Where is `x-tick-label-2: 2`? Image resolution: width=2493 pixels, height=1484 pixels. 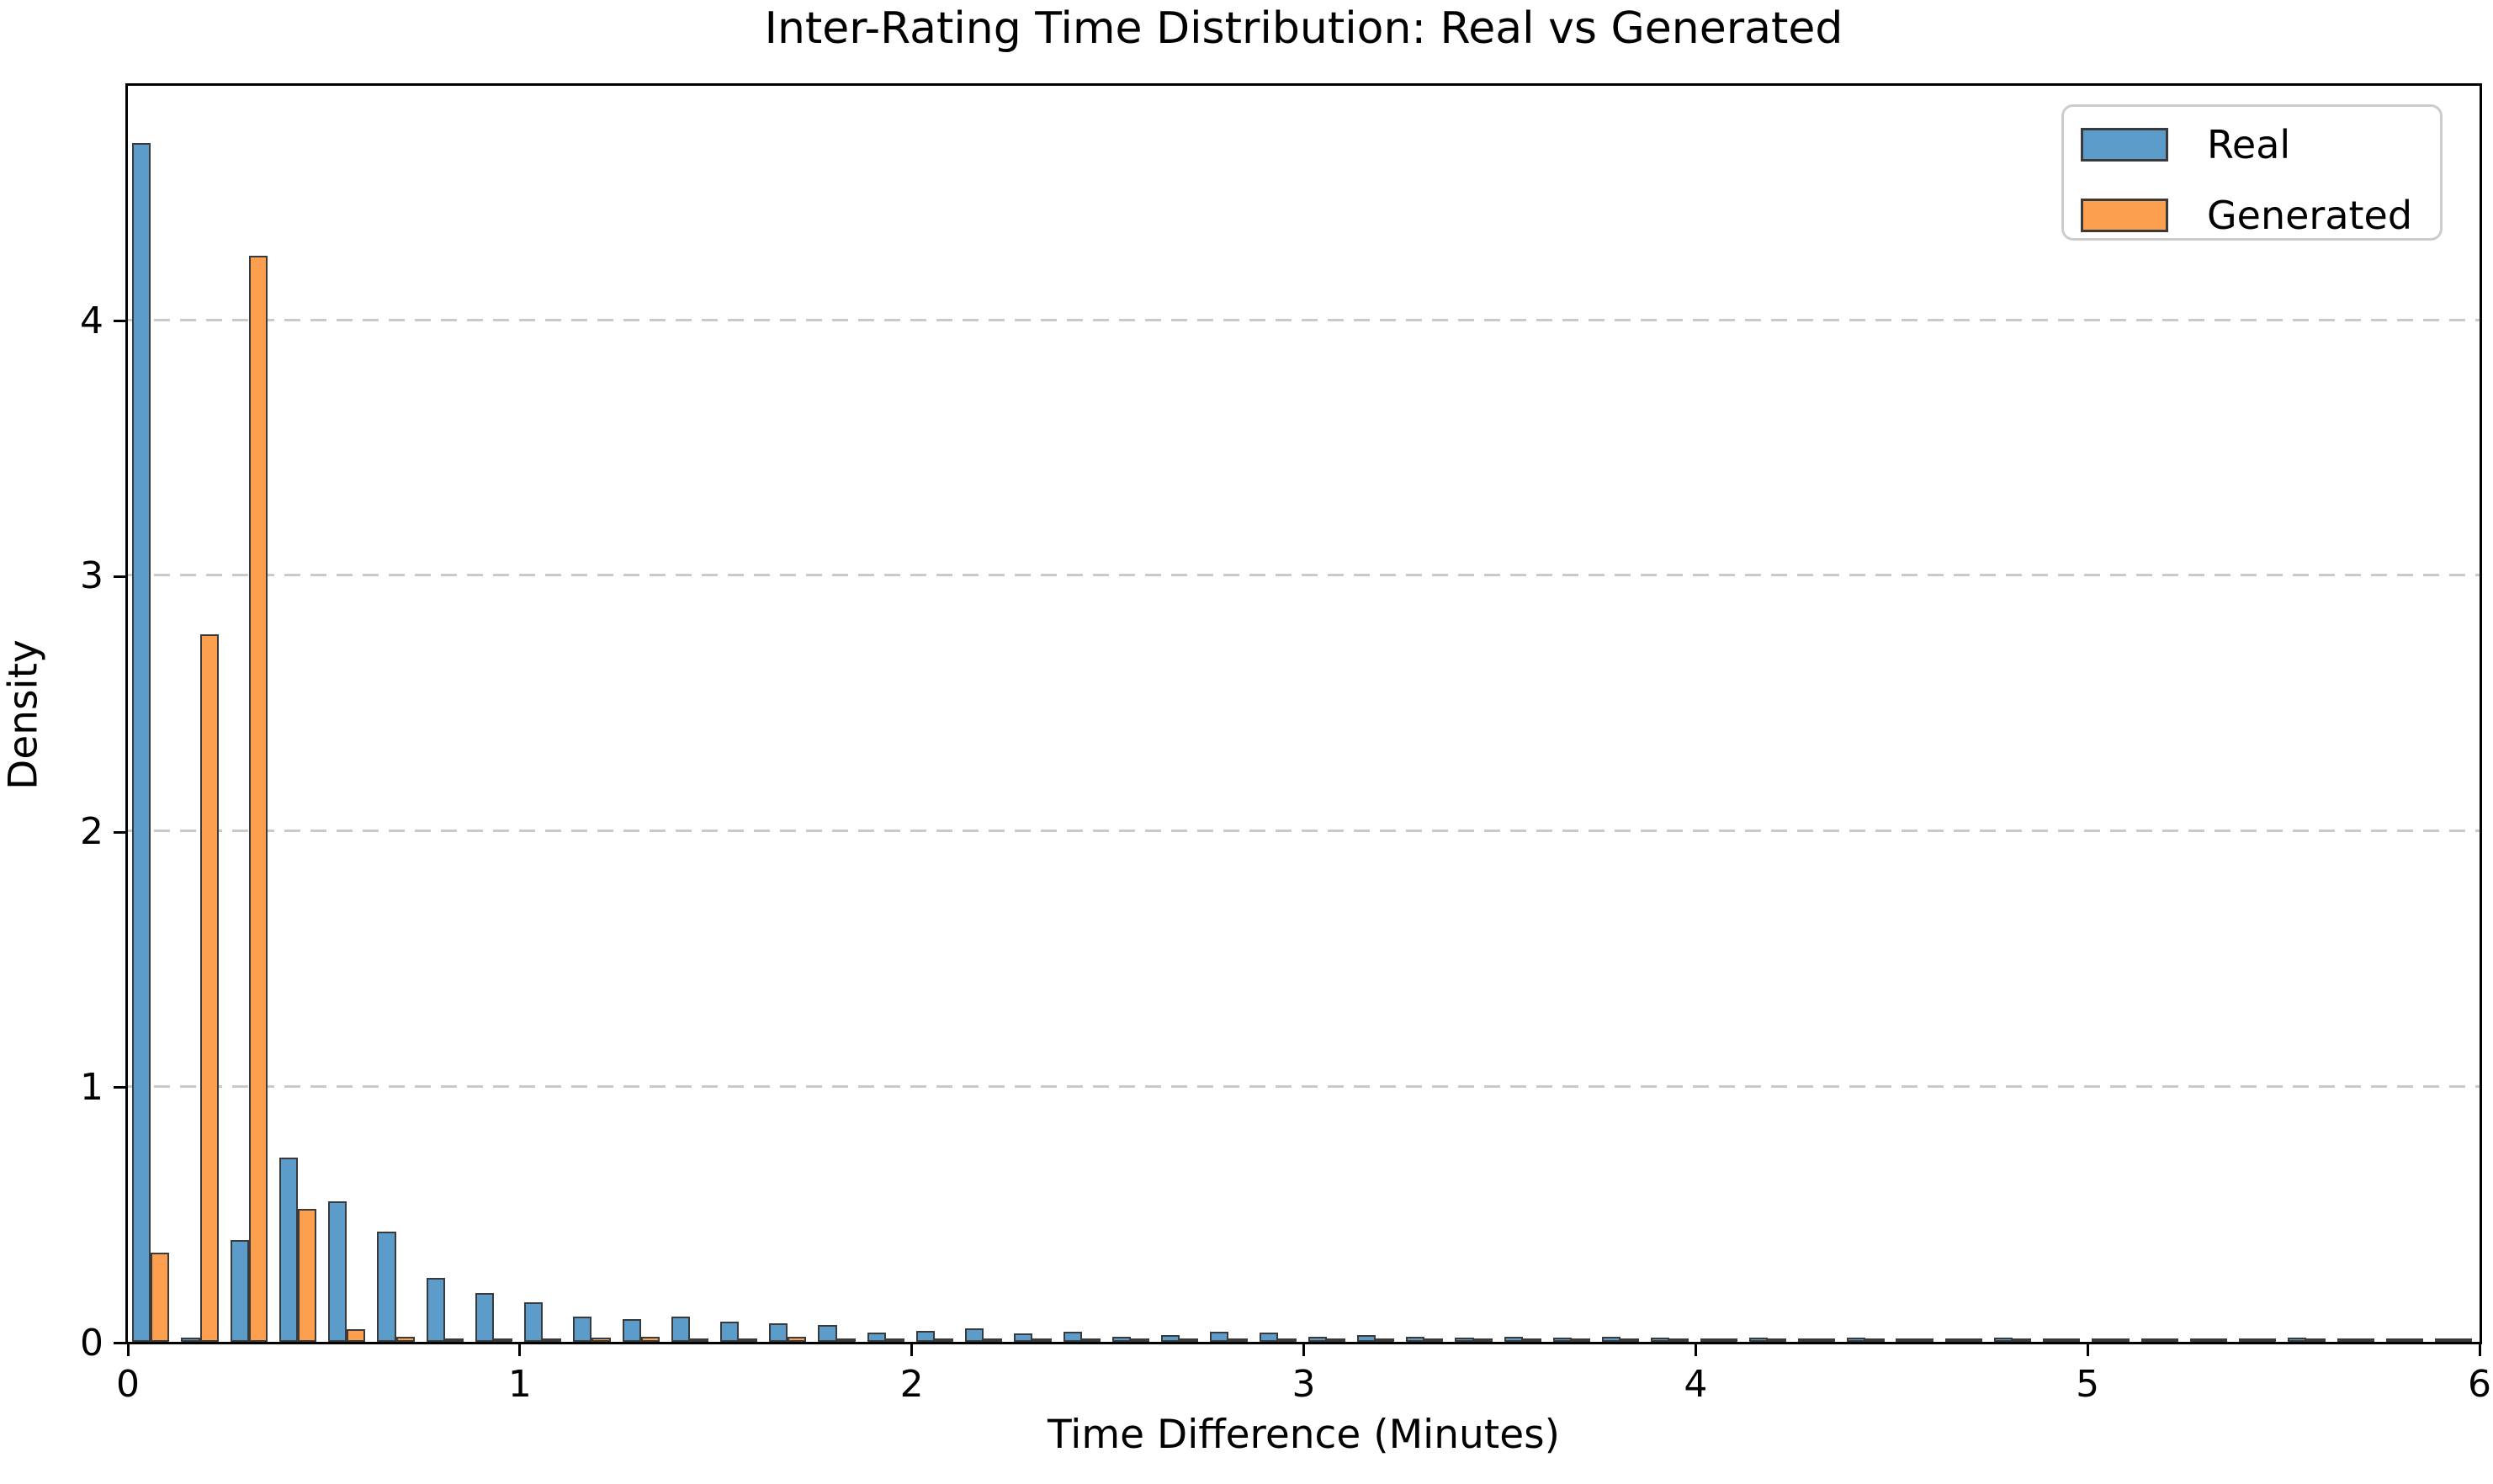 x-tick-label-2: 2 is located at coordinates (911, 1384).